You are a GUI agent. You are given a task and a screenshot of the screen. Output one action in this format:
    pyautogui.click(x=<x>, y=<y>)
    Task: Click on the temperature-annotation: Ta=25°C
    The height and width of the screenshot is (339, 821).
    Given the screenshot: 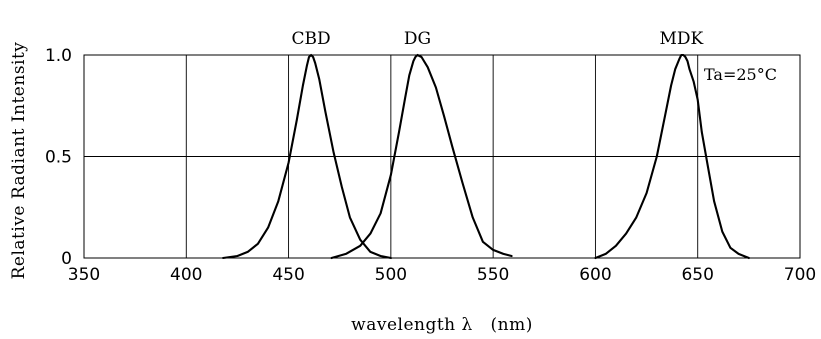 What is the action you would take?
    pyautogui.click(x=740, y=74)
    